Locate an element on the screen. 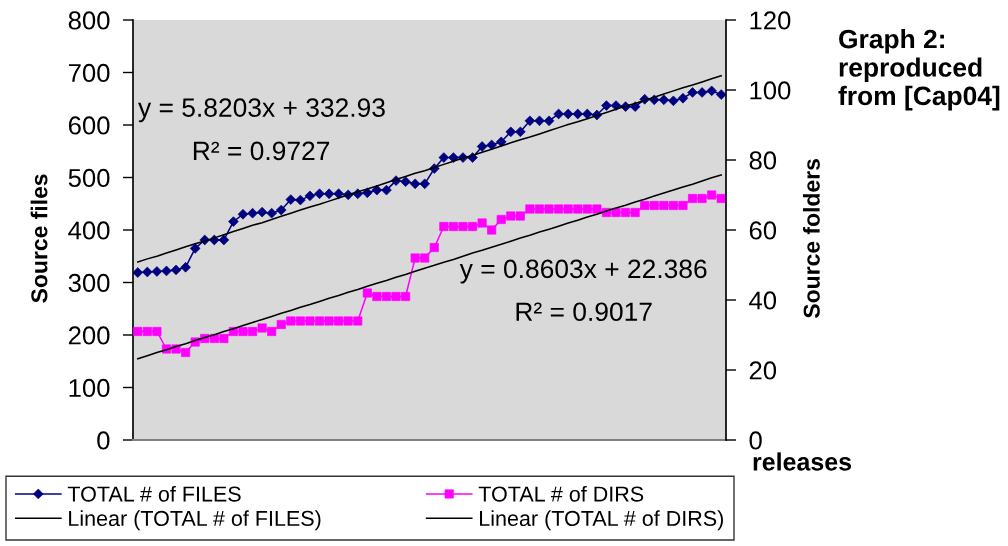 The height and width of the screenshot is (546, 1008). y2-tick-label: 120 is located at coordinates (770, 20).